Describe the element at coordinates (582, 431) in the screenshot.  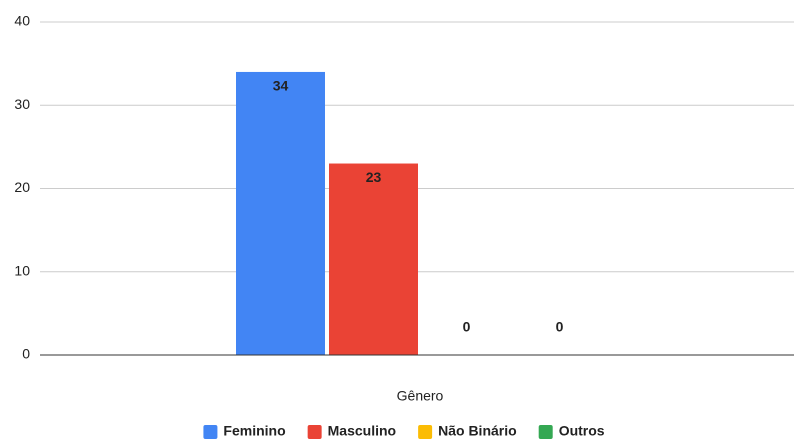
I see `legend-label: Outros` at that location.